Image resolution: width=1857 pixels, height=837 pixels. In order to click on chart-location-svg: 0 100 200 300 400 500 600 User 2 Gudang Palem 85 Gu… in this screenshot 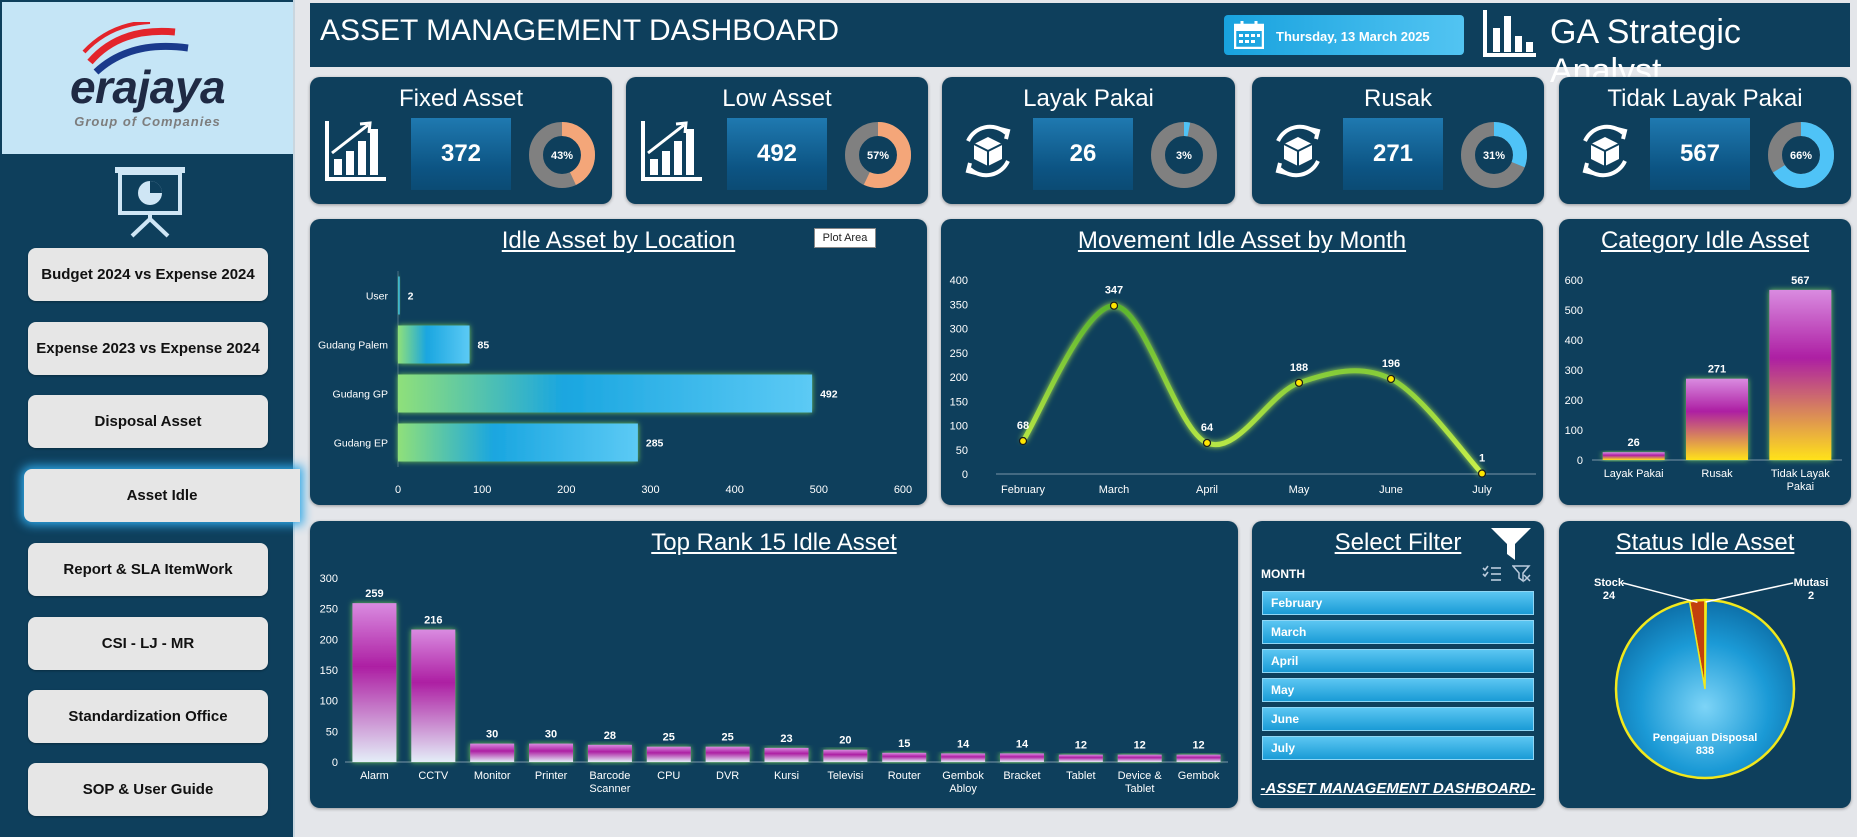, I will do `click(618, 362)`.